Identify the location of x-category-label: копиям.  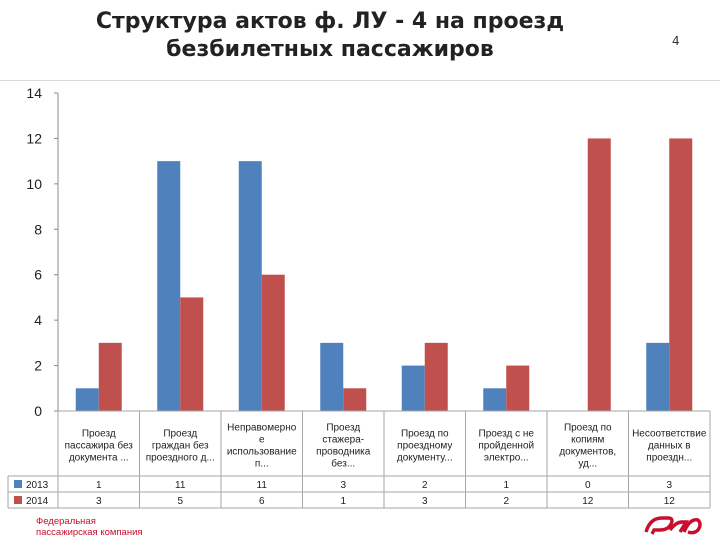
(587, 440).